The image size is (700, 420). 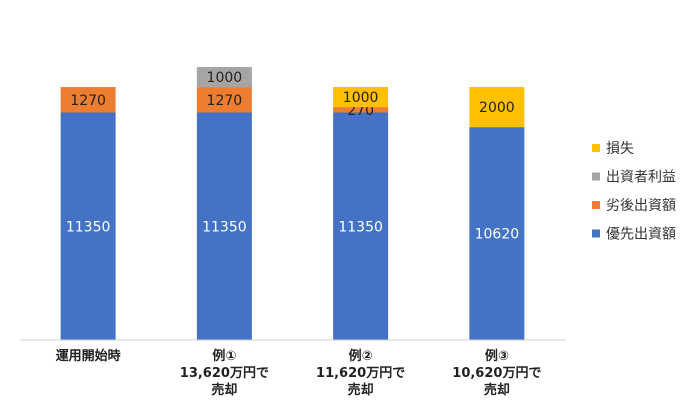 I want to click on legend-label: 優先出資額, so click(x=641, y=235).